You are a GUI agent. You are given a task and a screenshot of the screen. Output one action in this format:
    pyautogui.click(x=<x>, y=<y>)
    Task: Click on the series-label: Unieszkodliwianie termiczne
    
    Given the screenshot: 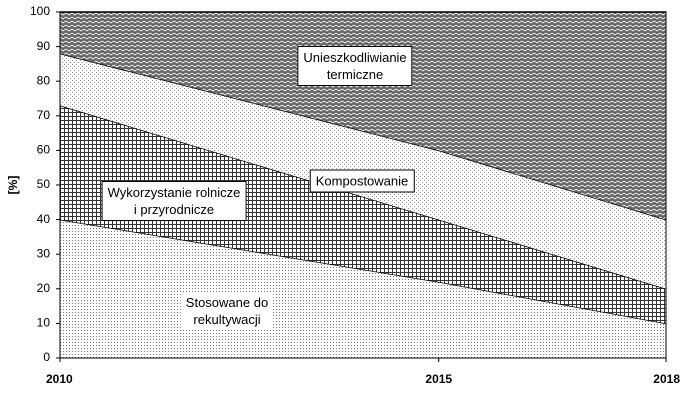 What is the action you would take?
    pyautogui.click(x=355, y=66)
    